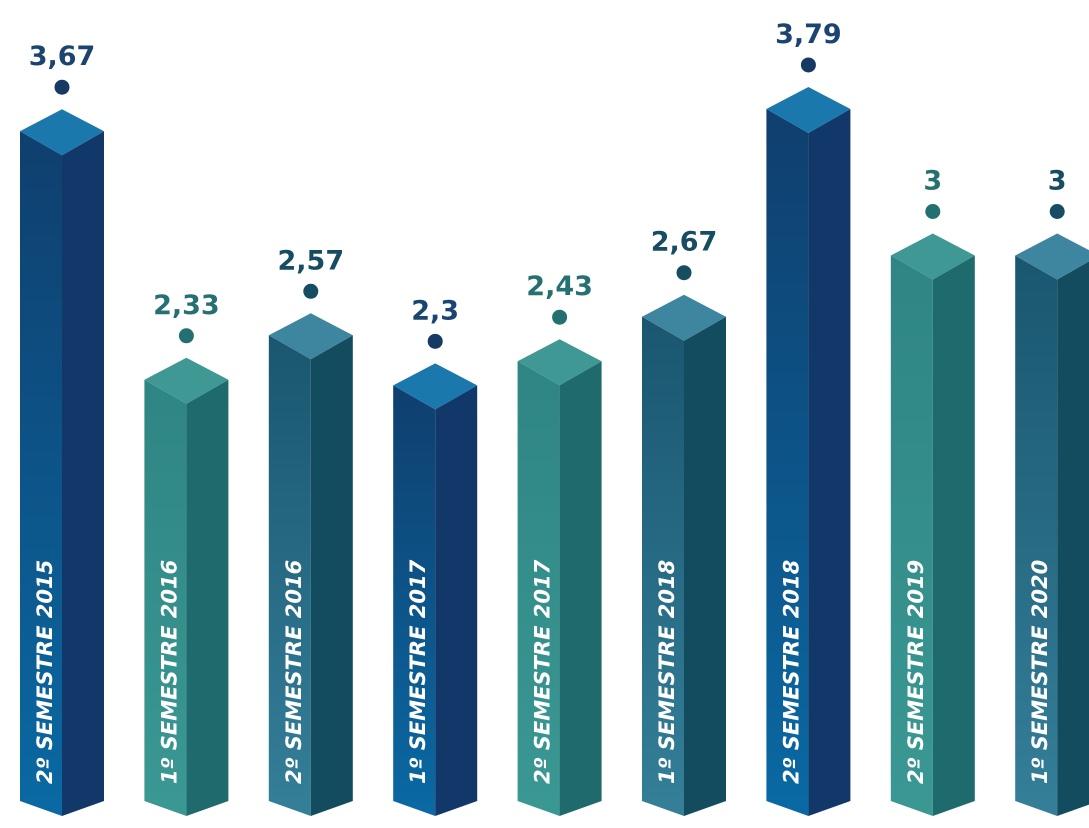 This screenshot has height=828, width=1089. Describe the element at coordinates (418, 671) in the screenshot. I see `category-label: 1º SEMESTRE 2017` at that location.